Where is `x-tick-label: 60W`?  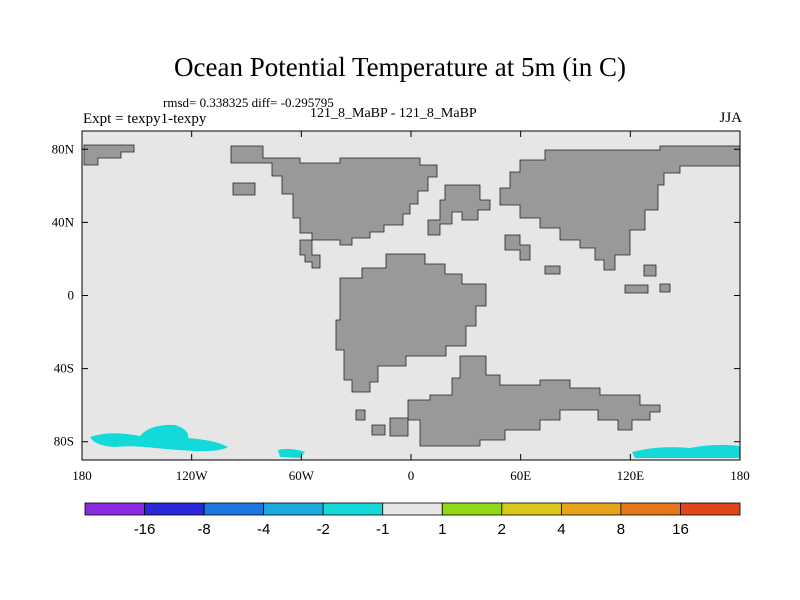 x-tick-label: 60W is located at coordinates (302, 475).